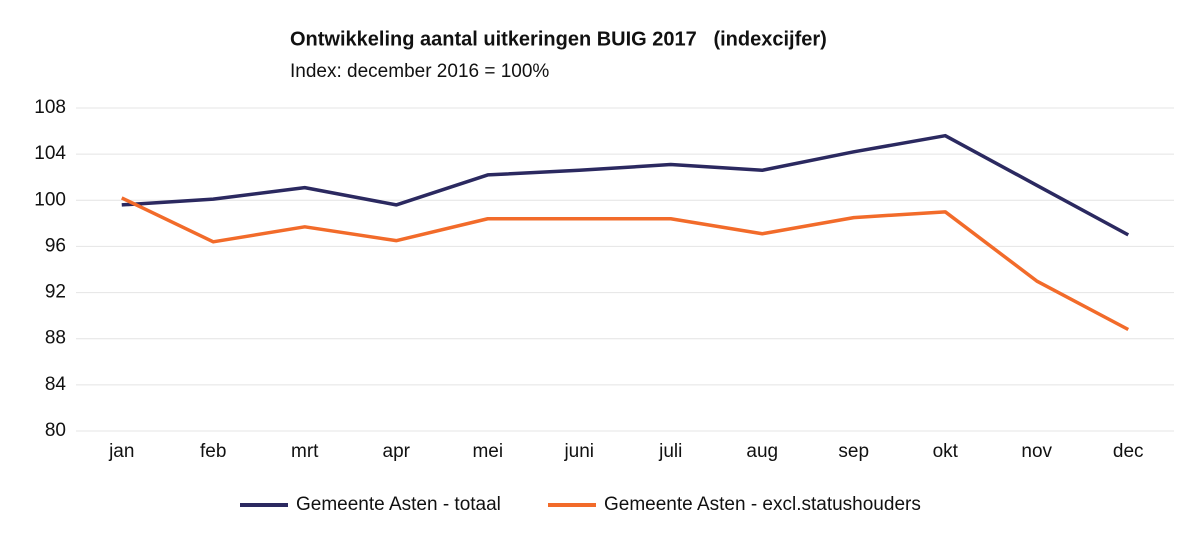 This screenshot has height=540, width=1185. What do you see at coordinates (50, 153) in the screenshot?
I see `y-tick-label: 104` at bounding box center [50, 153].